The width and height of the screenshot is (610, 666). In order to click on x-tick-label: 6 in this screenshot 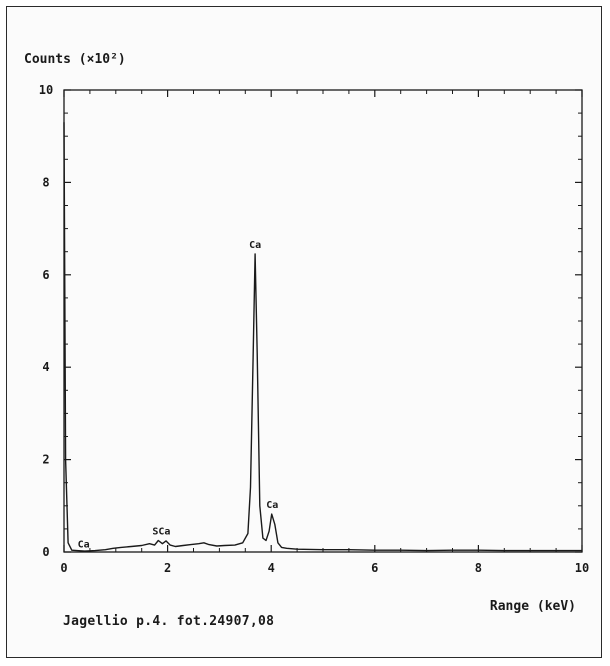, I will do `click(374, 568)`.